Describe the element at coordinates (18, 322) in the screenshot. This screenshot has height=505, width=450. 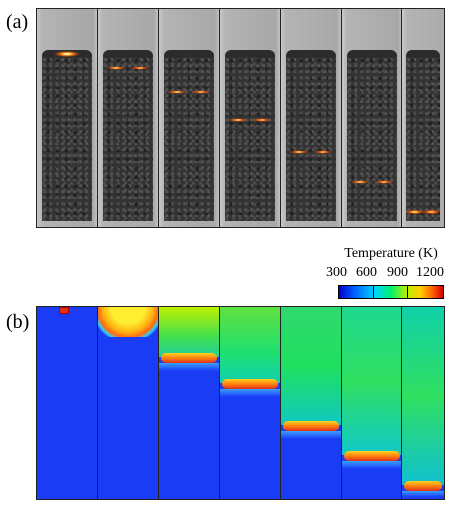
I see `panel-label-b: (b)` at that location.